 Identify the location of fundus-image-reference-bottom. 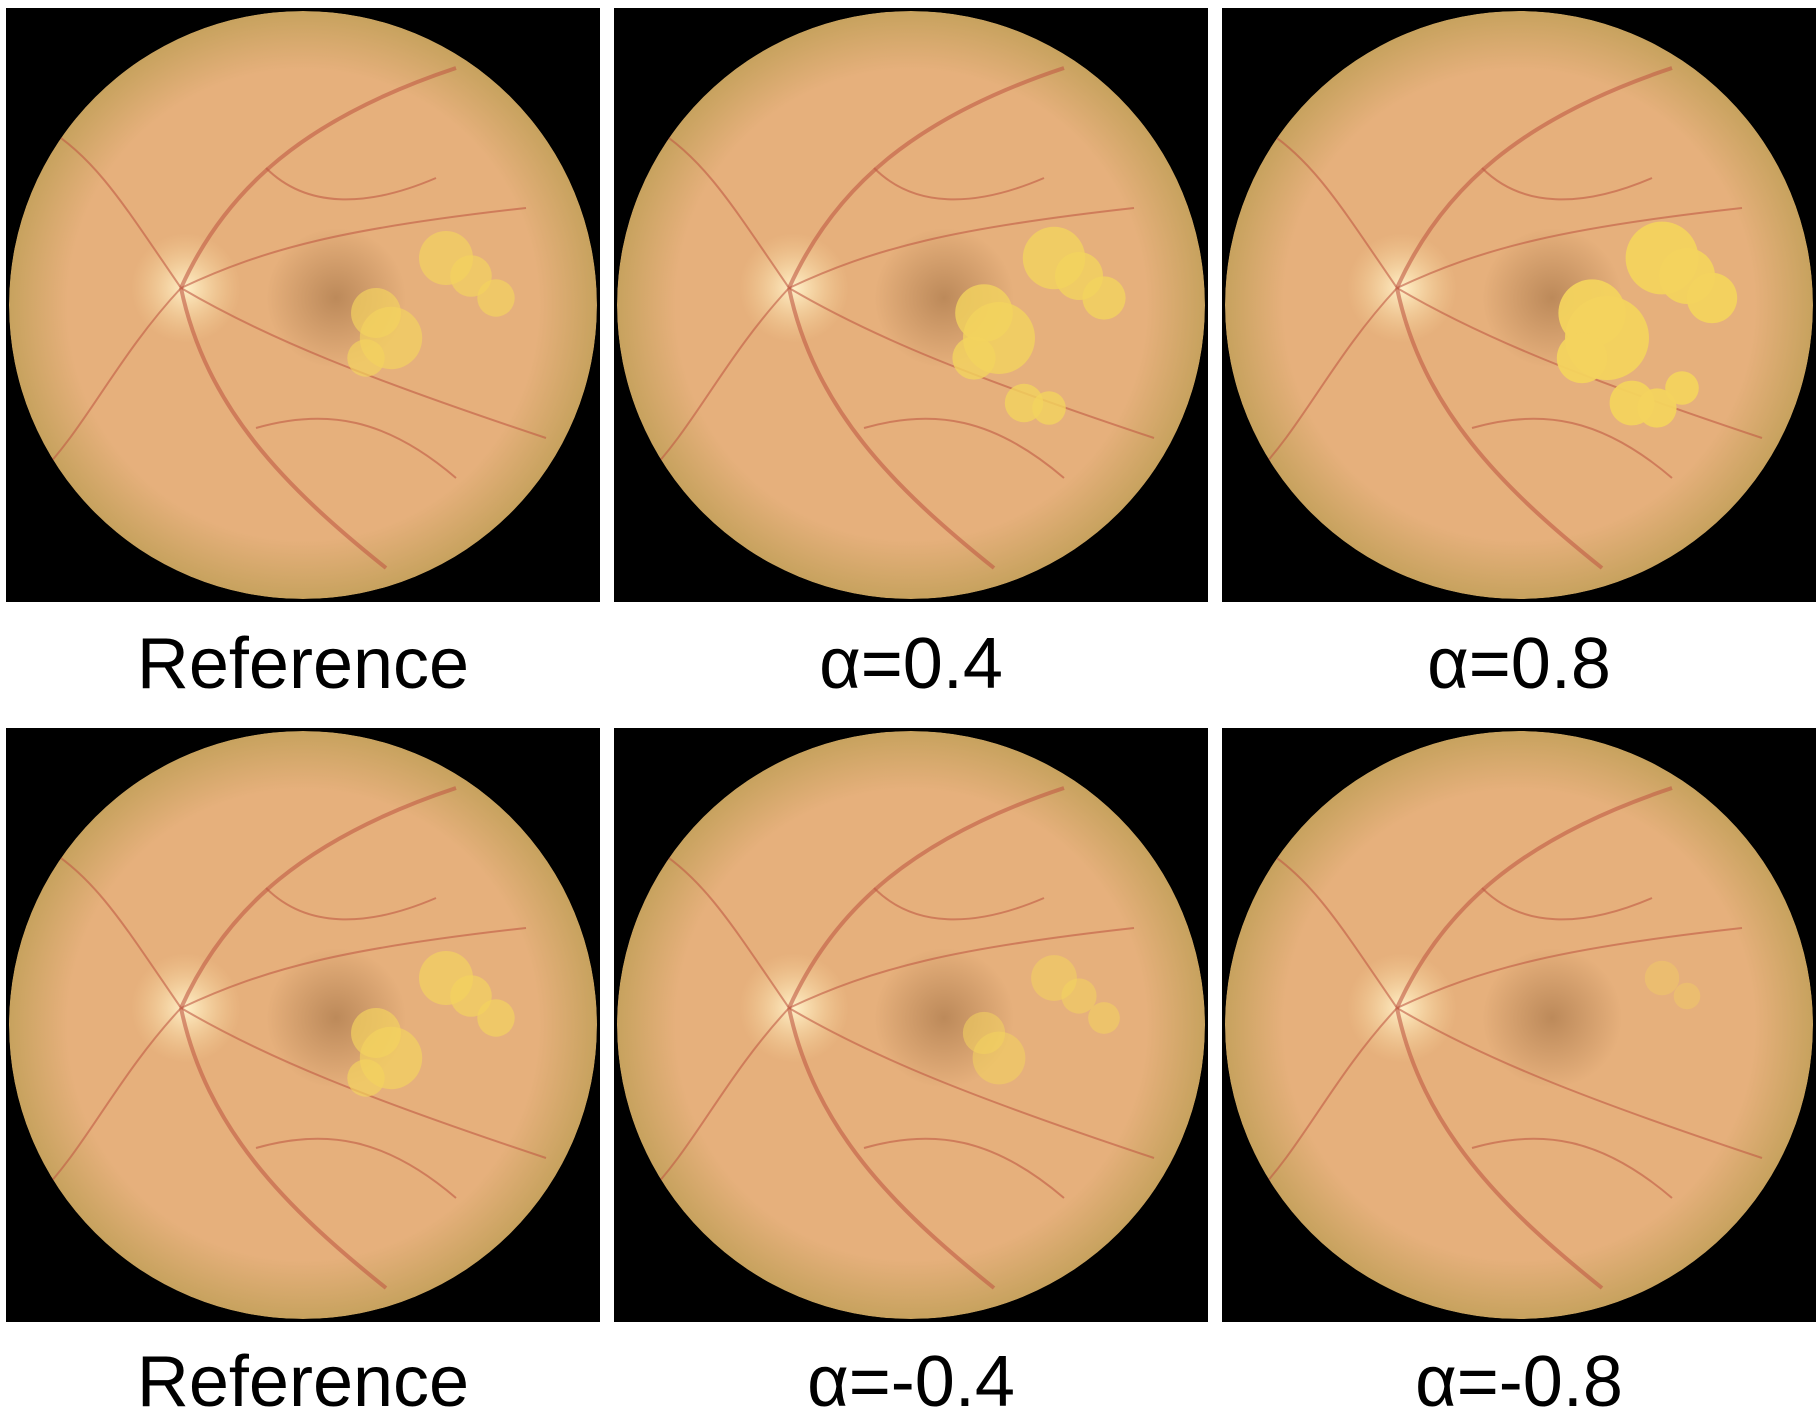
(303, 1025).